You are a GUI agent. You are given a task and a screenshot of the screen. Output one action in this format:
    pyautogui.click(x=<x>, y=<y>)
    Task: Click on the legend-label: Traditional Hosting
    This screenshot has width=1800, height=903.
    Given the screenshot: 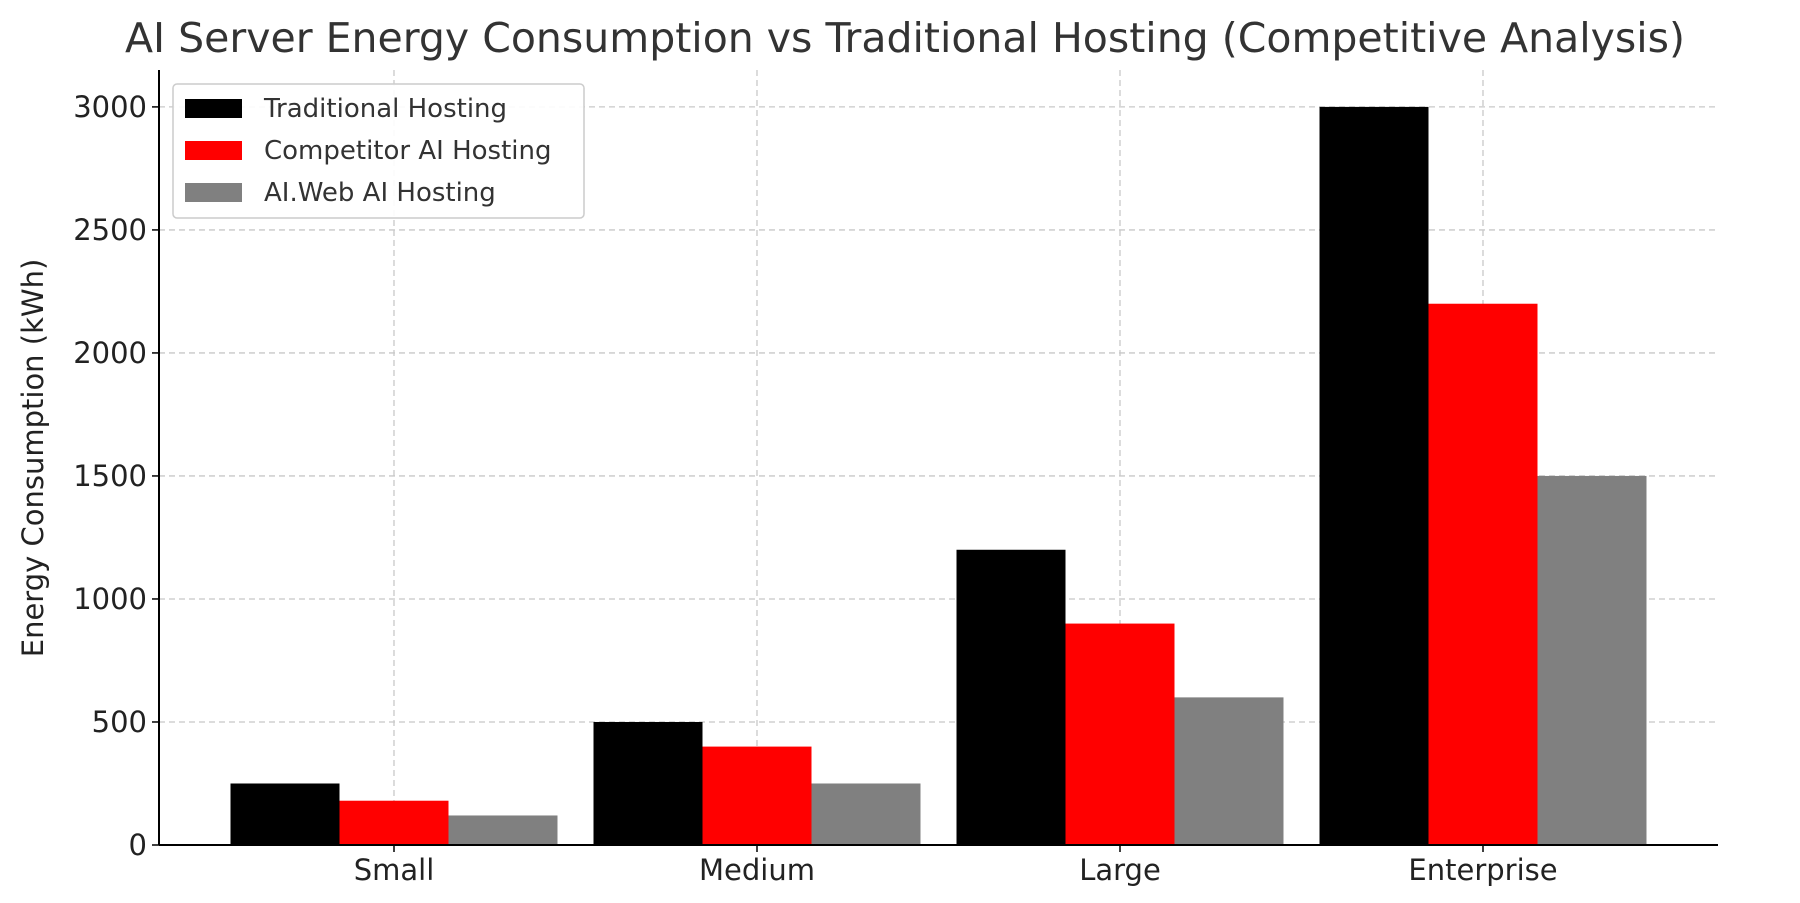 What is the action you would take?
    pyautogui.click(x=385, y=109)
    